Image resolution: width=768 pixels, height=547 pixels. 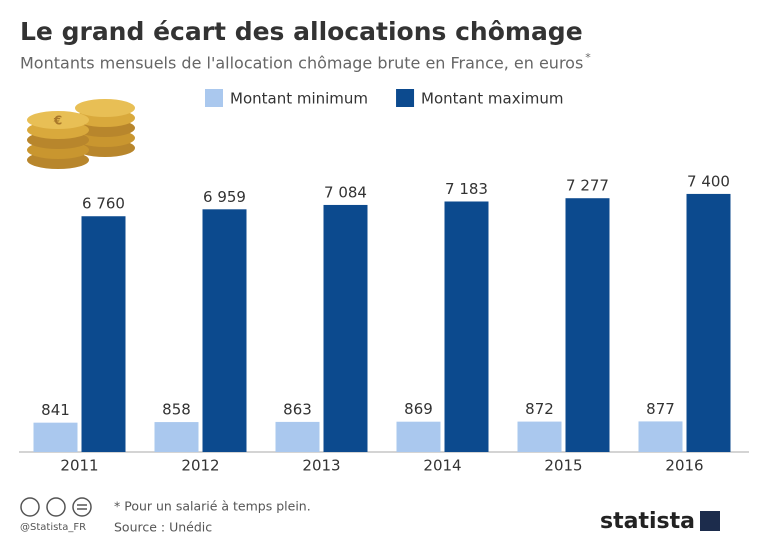 What do you see at coordinates (301, 31) in the screenshot?
I see `chart-title: Le grand écart des allocations chômage` at bounding box center [301, 31].